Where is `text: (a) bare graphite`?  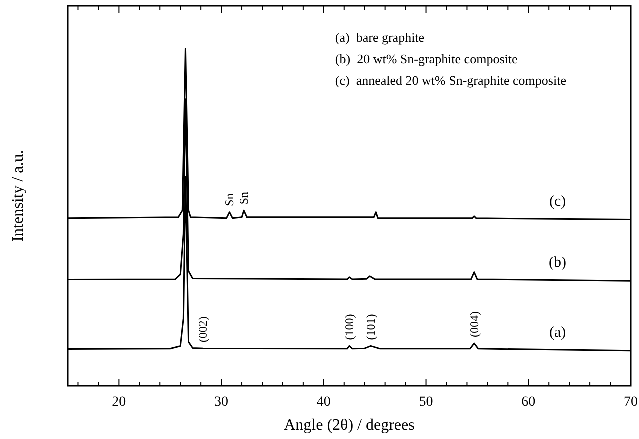
text: (a) bare graphite is located at coordinates (380, 37).